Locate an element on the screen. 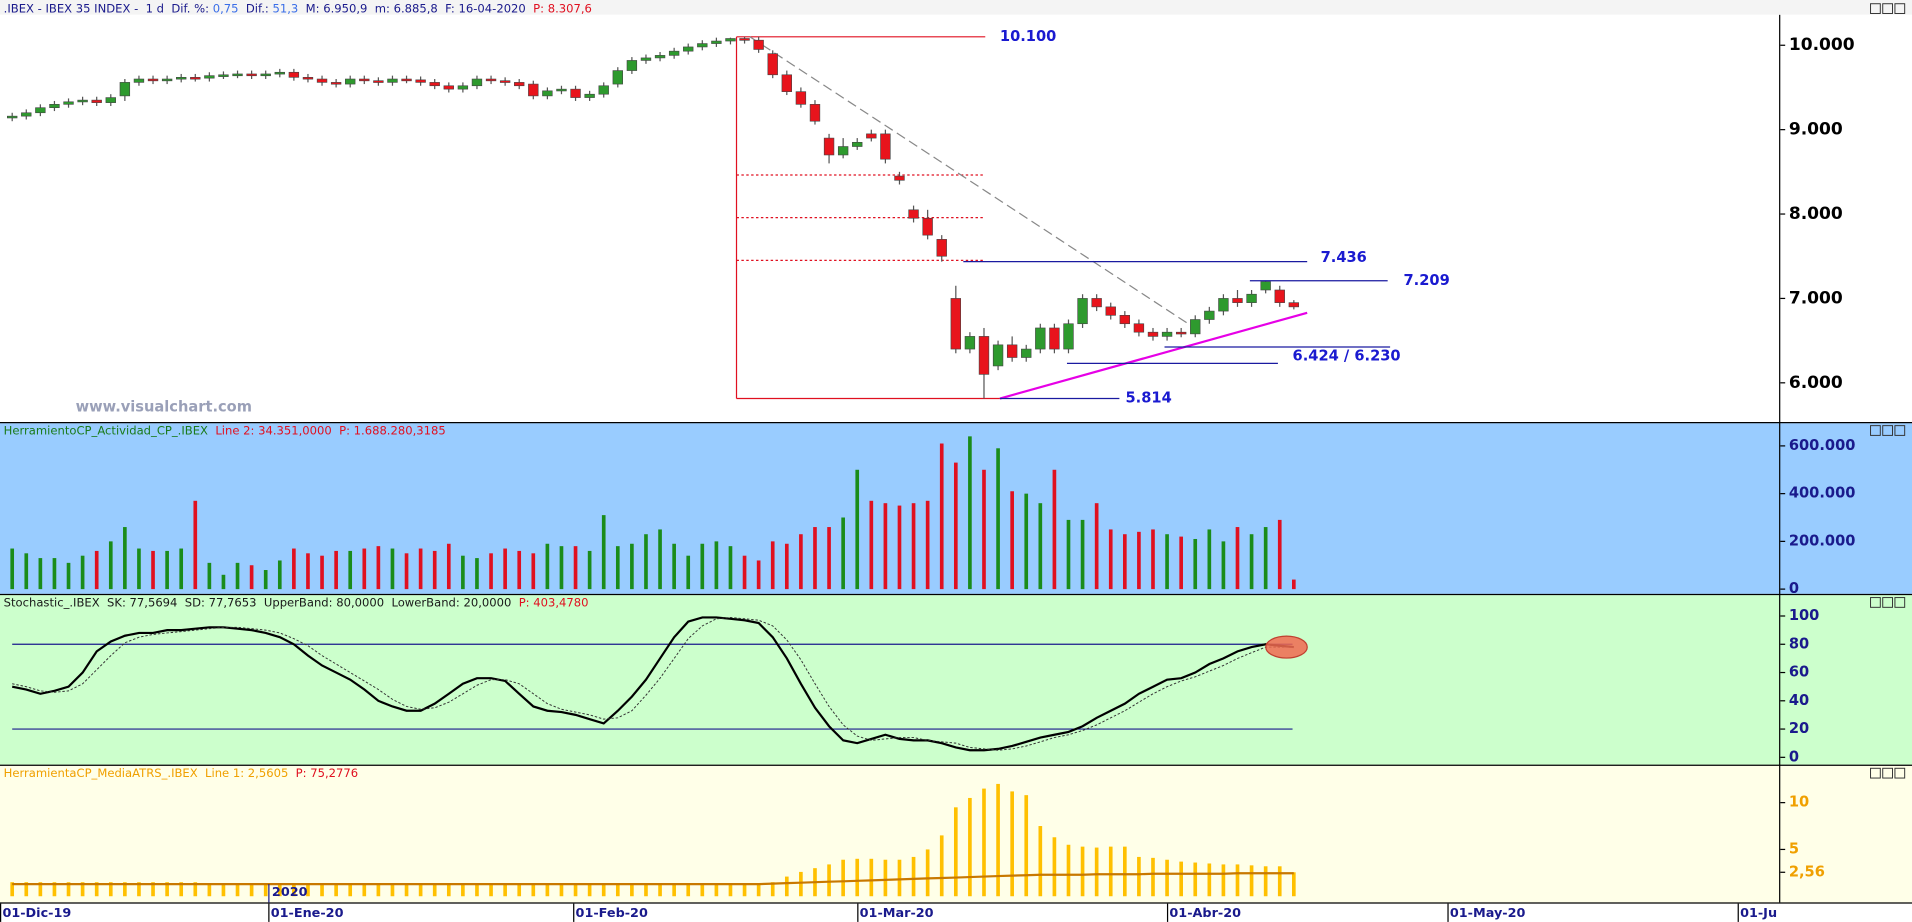  y-tick-label: 60 is located at coordinates (1799, 672).